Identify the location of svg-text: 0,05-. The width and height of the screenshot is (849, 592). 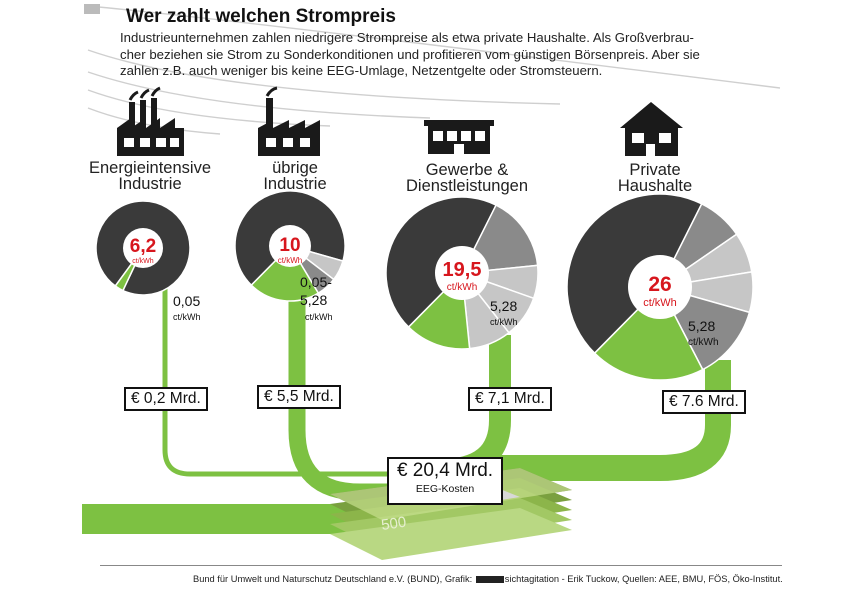
(316, 282).